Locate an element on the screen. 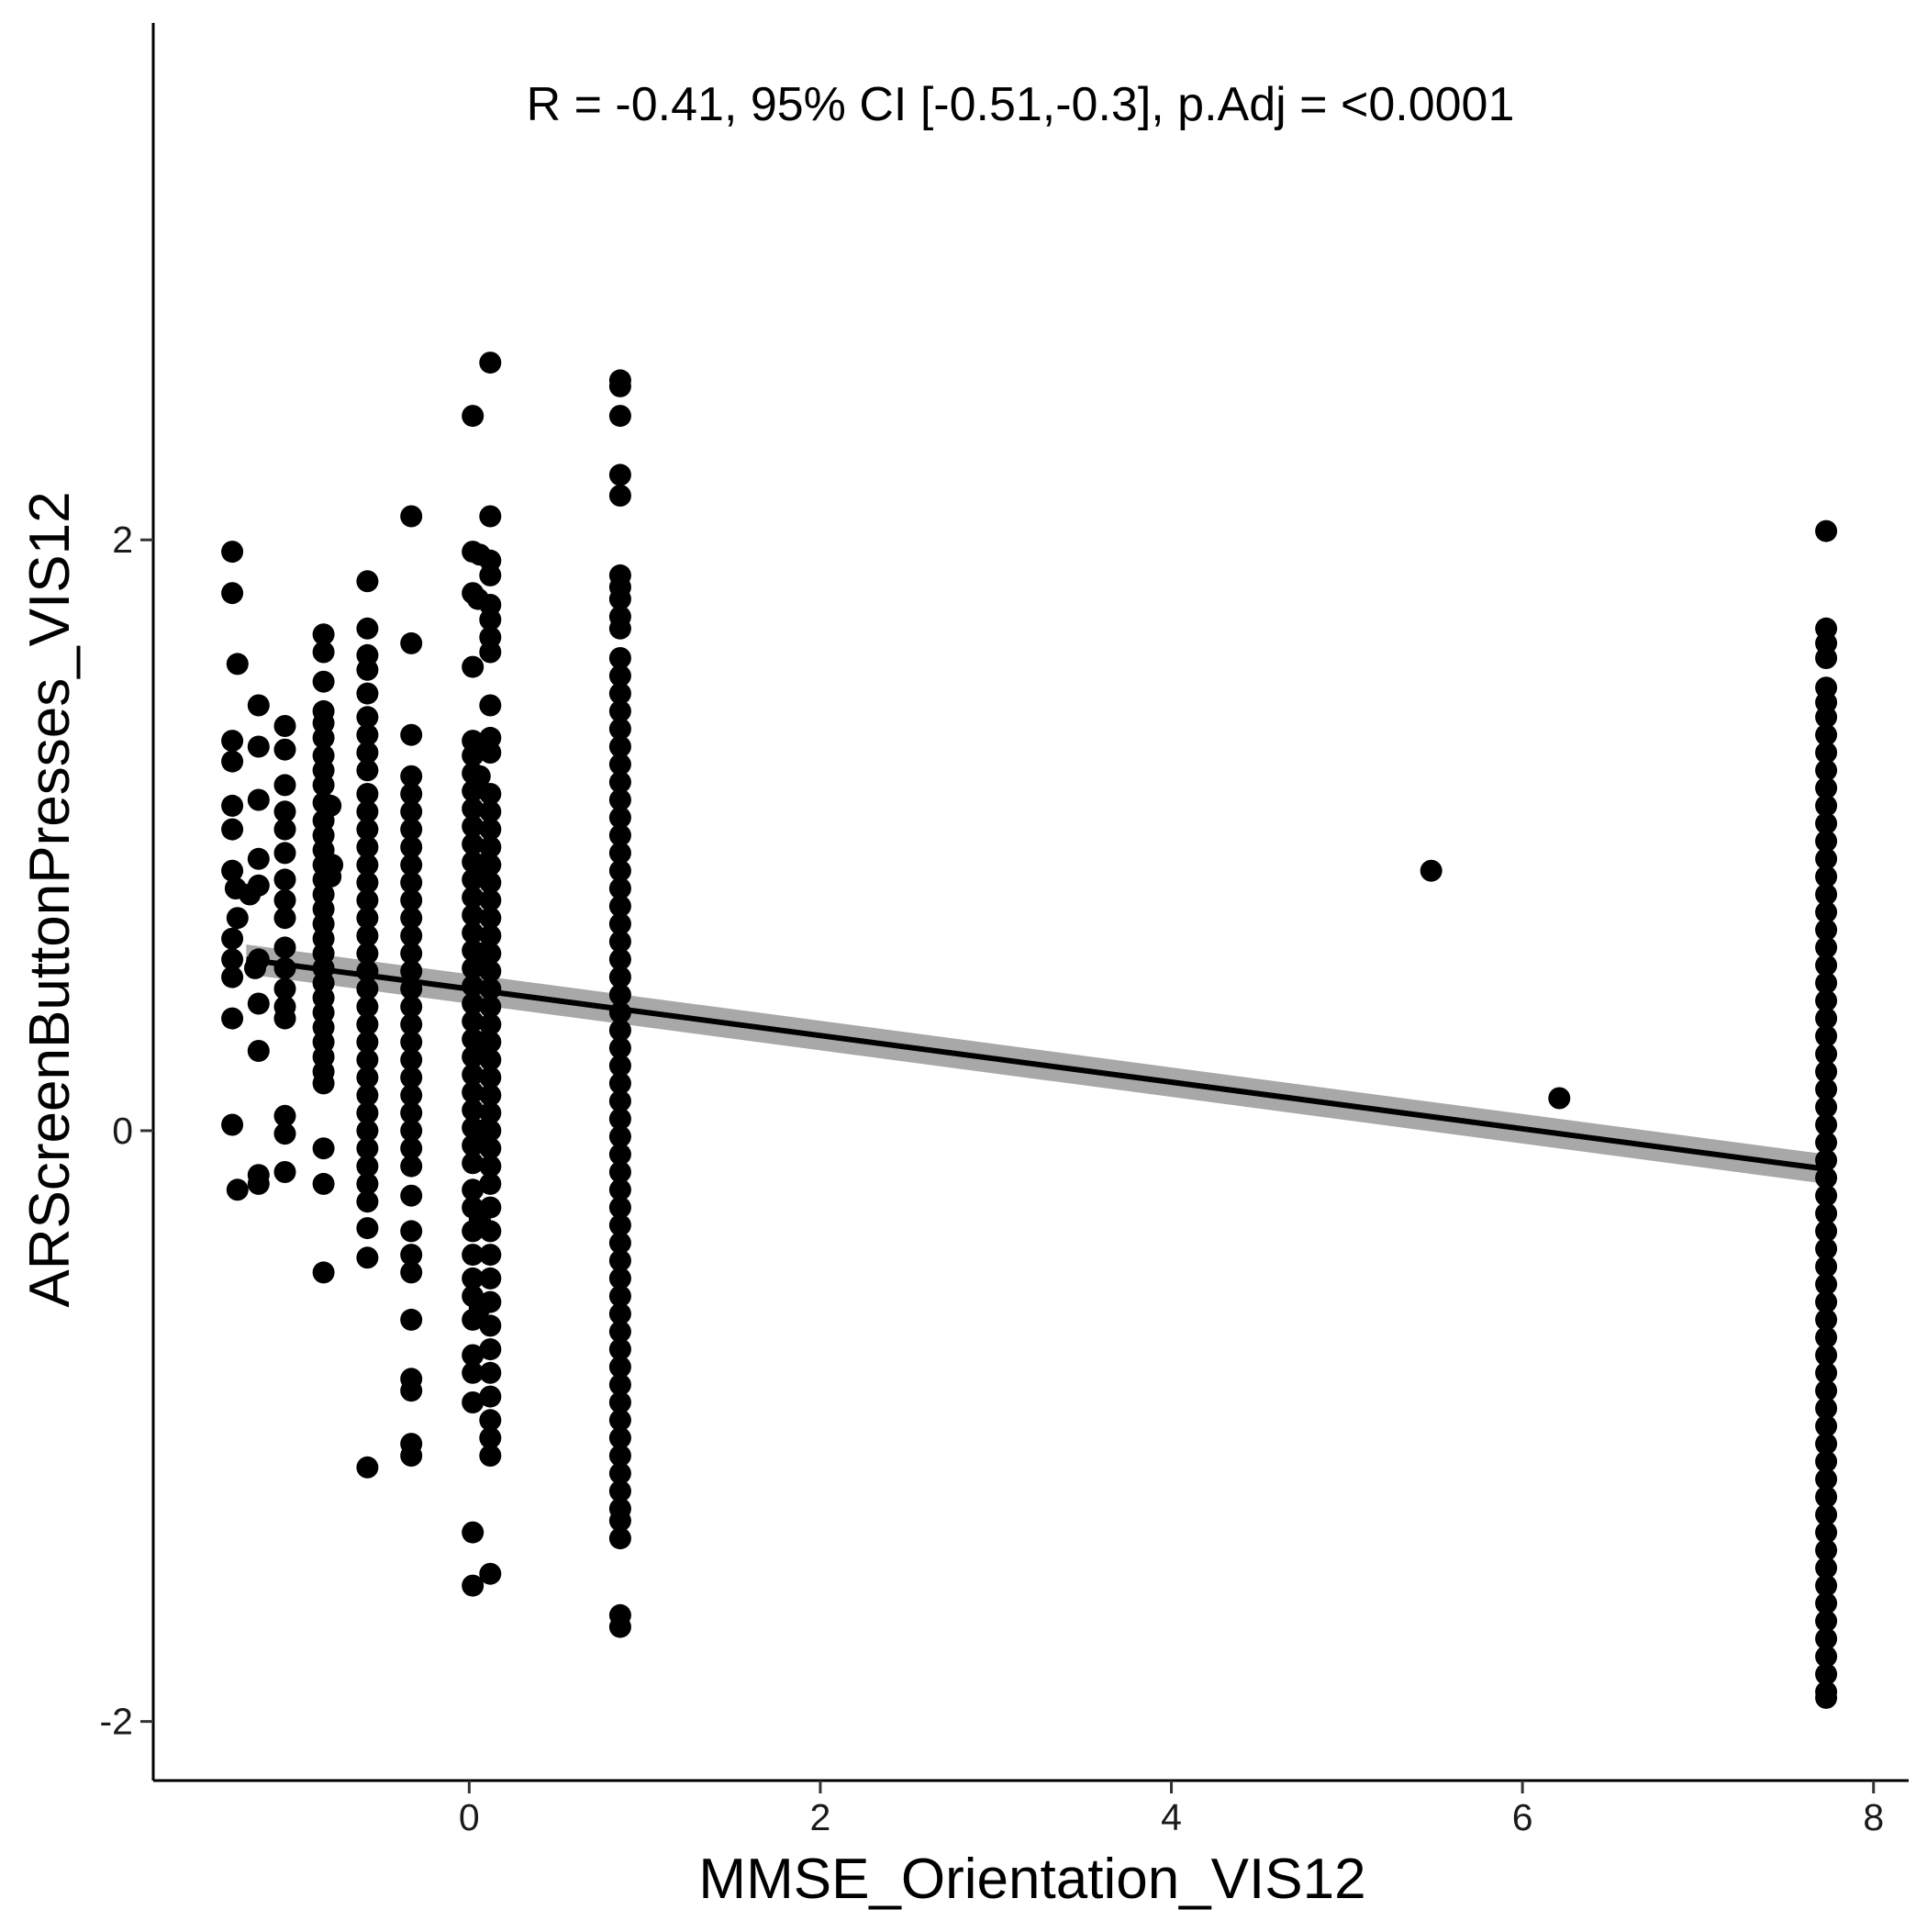 This screenshot has height=1932, width=1927. y-tick-label: -2 is located at coordinates (116, 1722).